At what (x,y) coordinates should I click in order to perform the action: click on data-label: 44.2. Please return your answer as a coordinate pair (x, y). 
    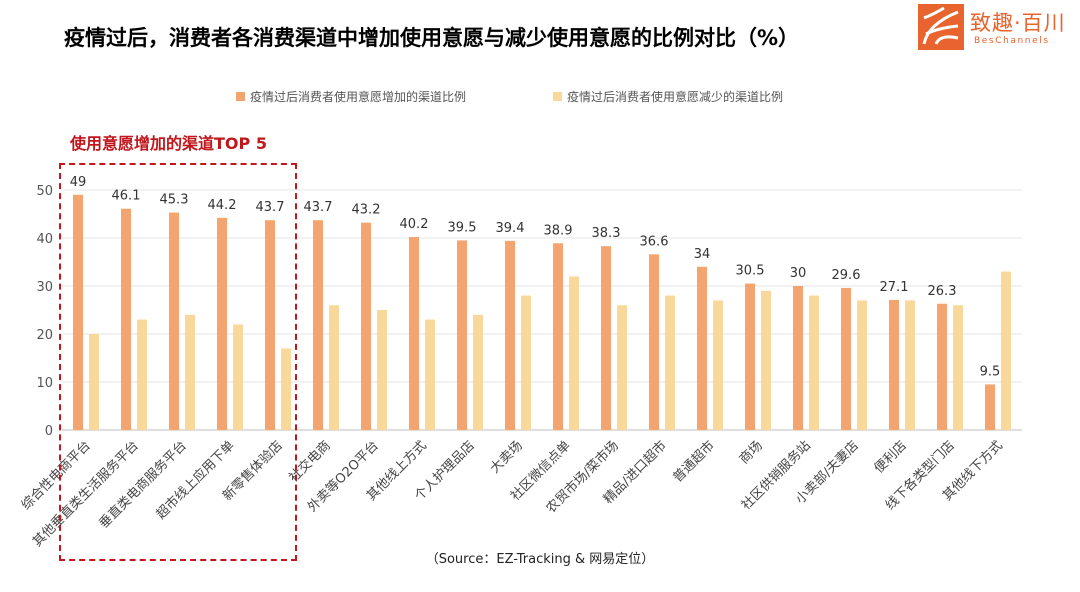
    Looking at the image, I should click on (222, 205).